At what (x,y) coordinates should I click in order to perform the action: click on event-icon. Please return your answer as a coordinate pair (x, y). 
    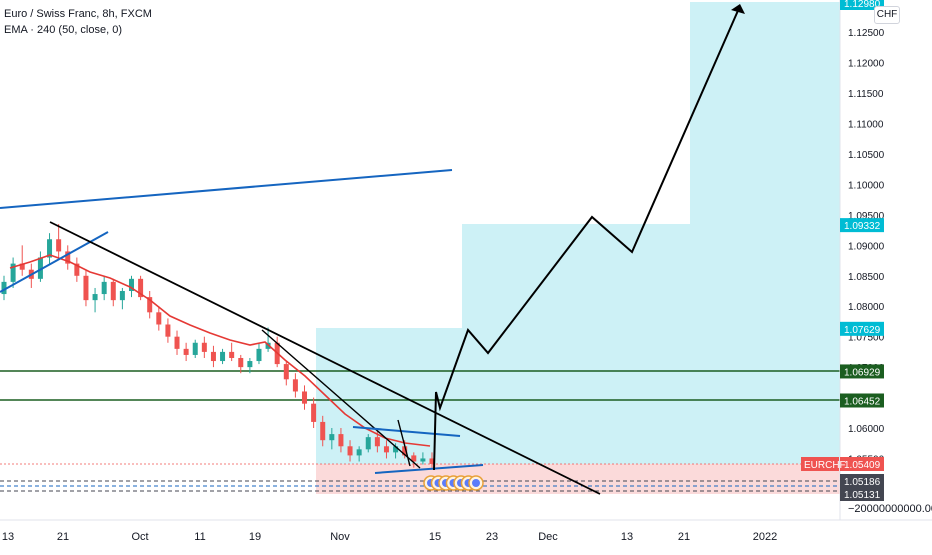
    Looking at the image, I should click on (476, 483).